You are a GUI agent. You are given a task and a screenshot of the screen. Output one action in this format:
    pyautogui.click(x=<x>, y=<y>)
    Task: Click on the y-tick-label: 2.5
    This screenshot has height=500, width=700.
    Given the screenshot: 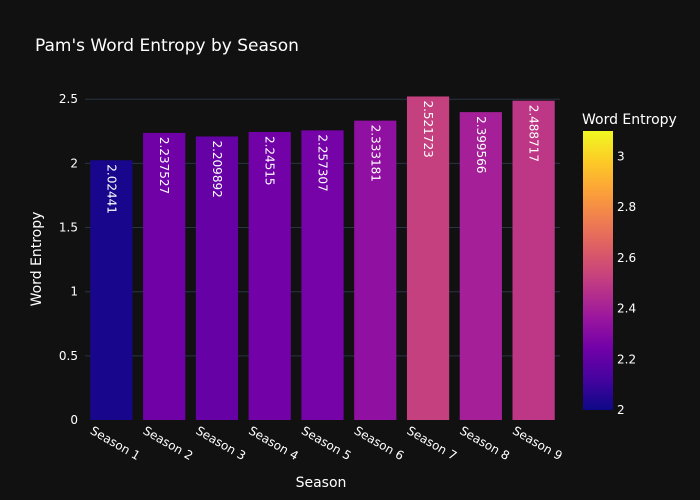 What is the action you would take?
    pyautogui.click(x=68, y=99)
    